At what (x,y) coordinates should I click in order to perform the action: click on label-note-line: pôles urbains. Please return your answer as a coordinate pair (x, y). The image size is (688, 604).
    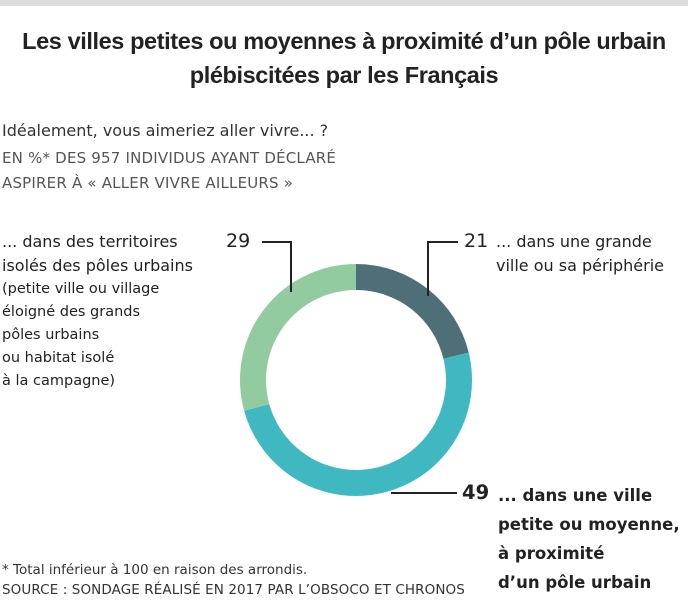
    Looking at the image, I should click on (51, 335).